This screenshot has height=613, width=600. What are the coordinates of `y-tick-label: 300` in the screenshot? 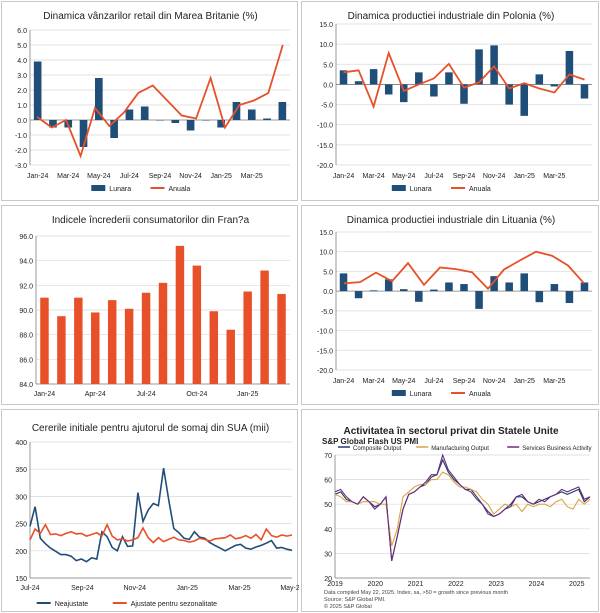 It's located at (21, 497).